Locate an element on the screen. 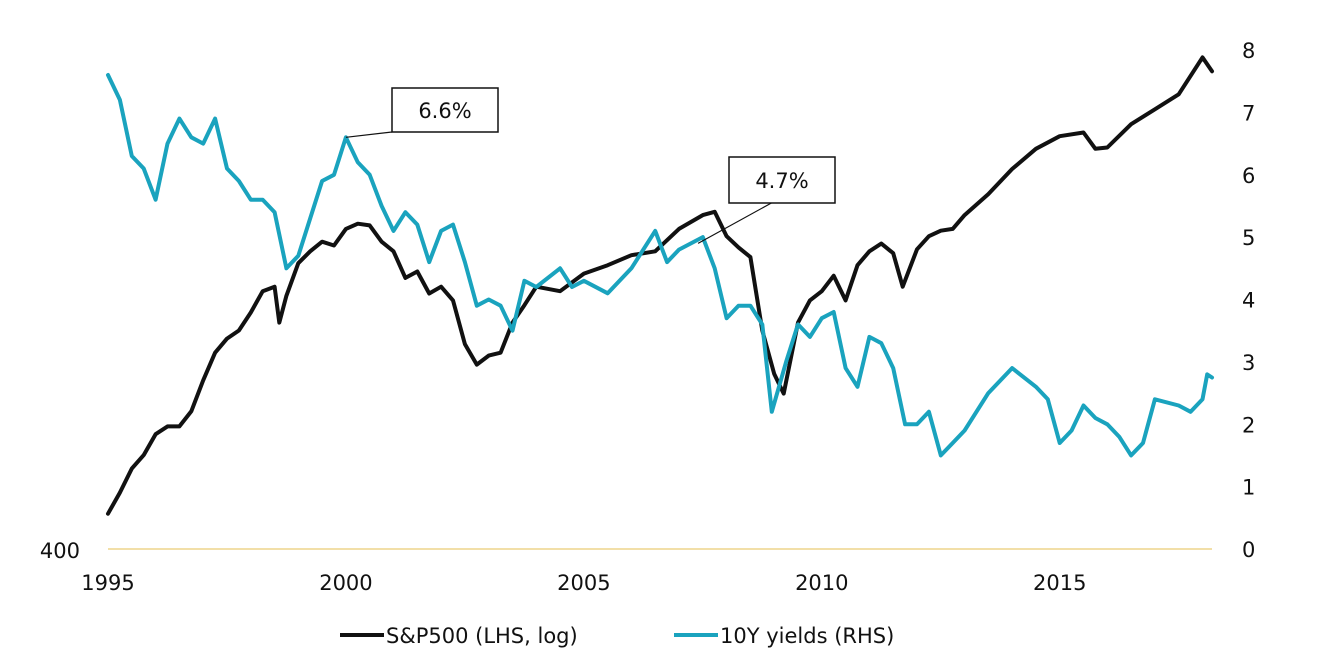 This screenshot has width=1320, height=670. x-tick-label: 2010 is located at coordinates (821, 583).